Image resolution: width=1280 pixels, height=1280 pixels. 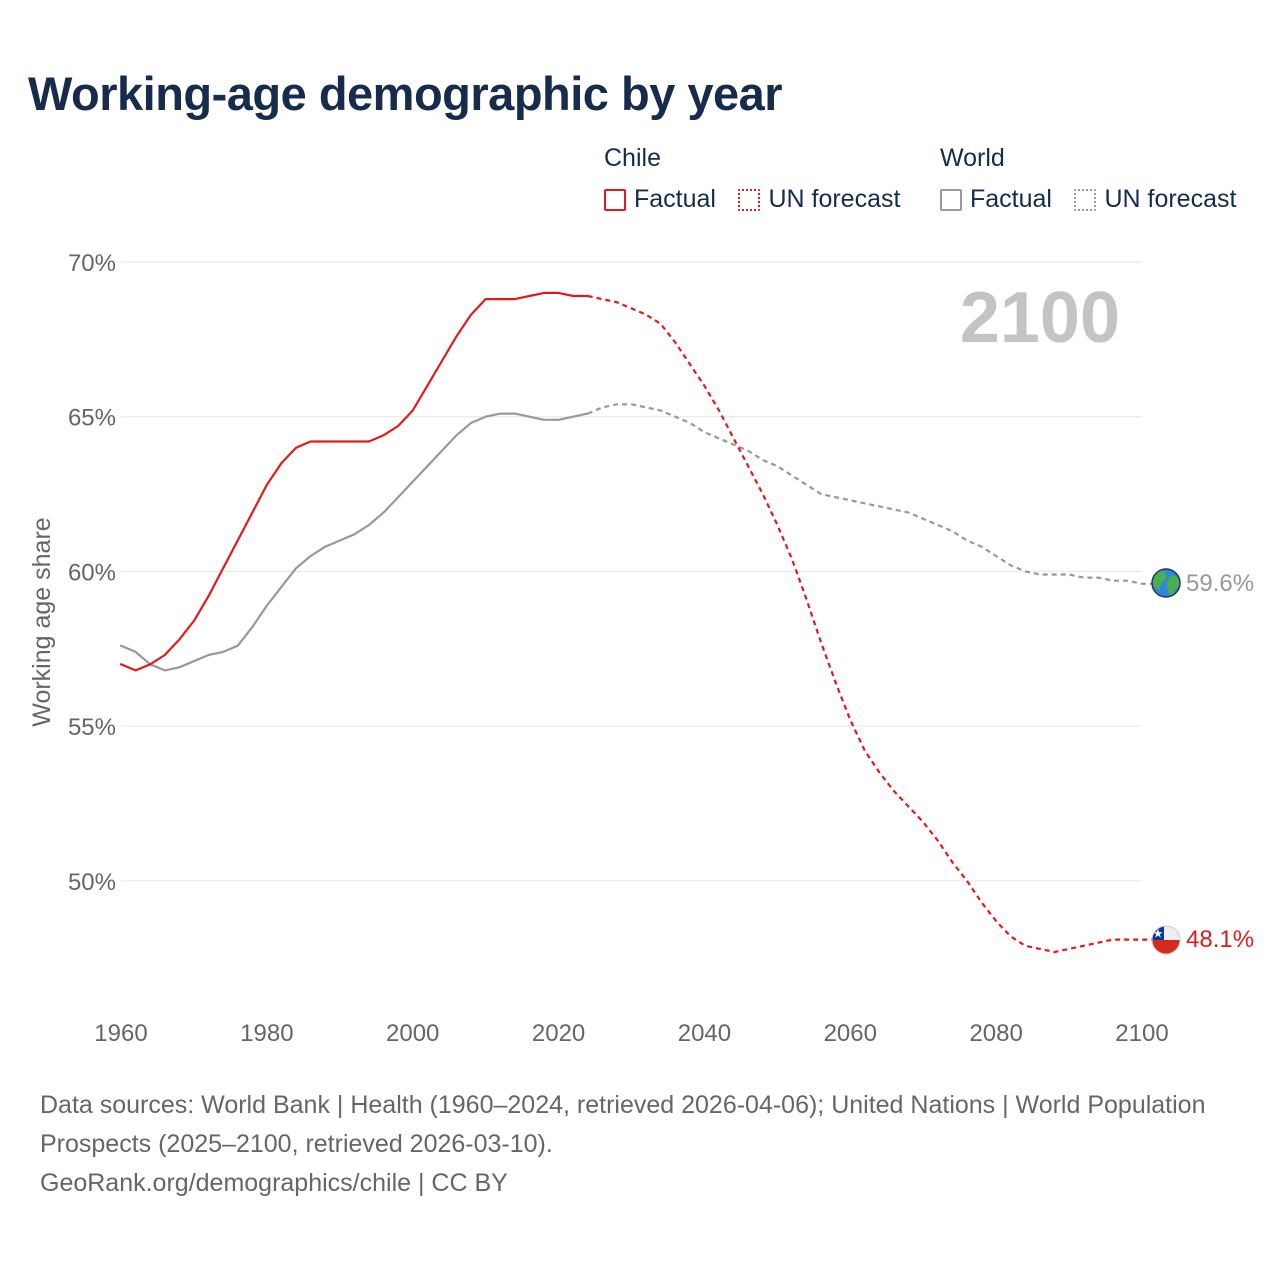 What do you see at coordinates (995, 1033) in the screenshot?
I see `x-tick-label: 2080` at bounding box center [995, 1033].